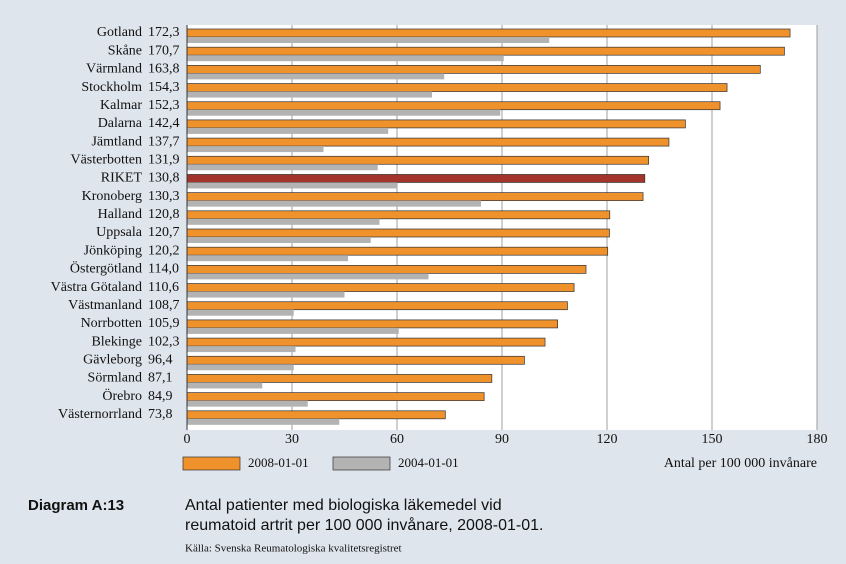 This screenshot has height=564, width=846. What do you see at coordinates (164, 32) in the screenshot?
I see `value-label: 172,3` at bounding box center [164, 32].